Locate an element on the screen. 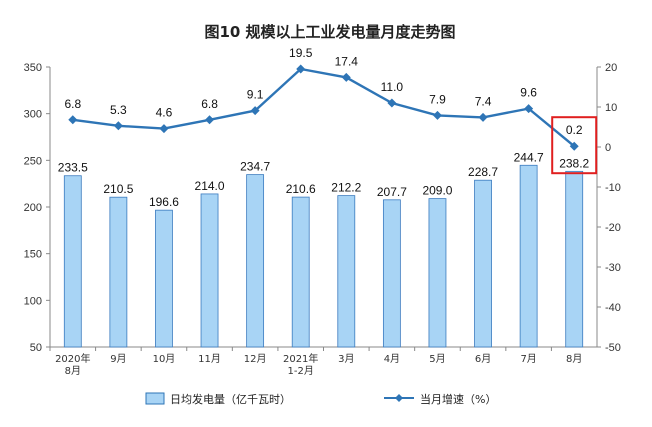 The image size is (652, 427). y-left-tick-label: 150 is located at coordinates (33, 255).